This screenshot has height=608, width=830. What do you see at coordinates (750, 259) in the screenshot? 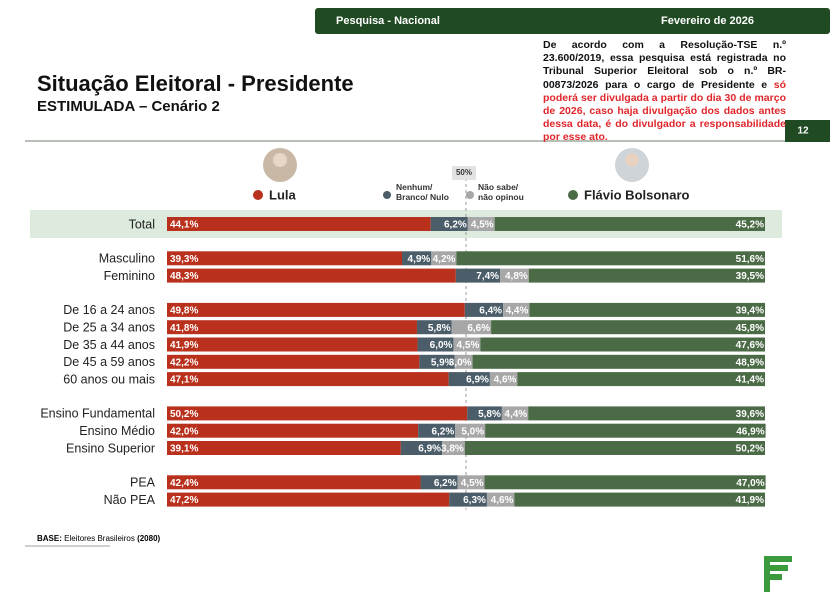
I see `value-label: 51,6%` at bounding box center [750, 259].